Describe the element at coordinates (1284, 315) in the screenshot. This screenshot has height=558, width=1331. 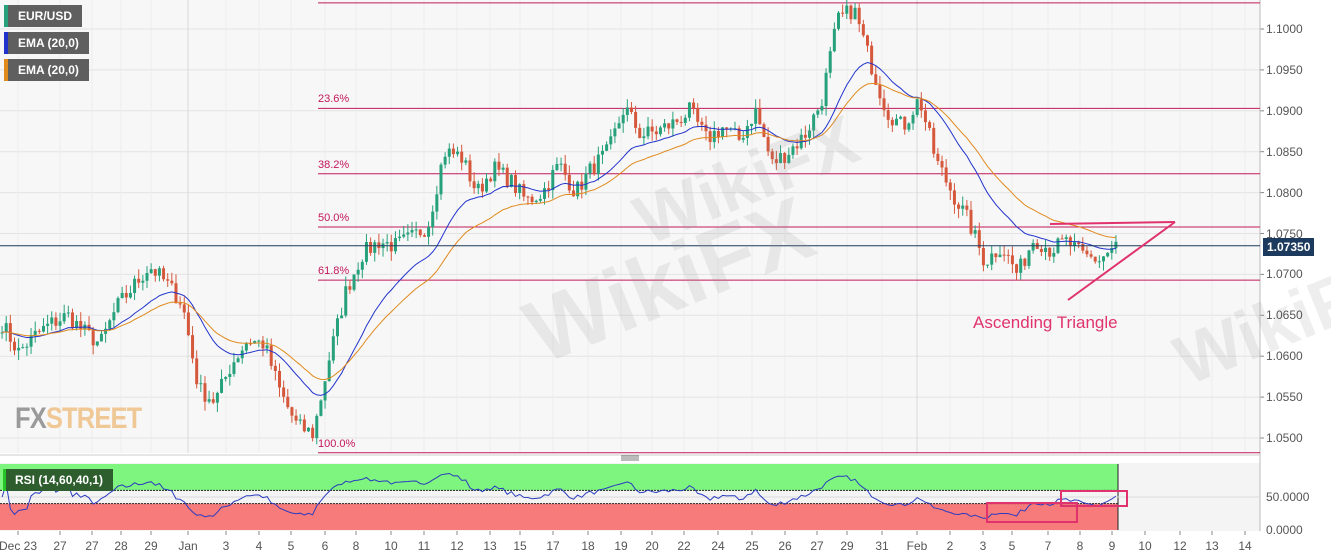
I see `y-tick-label: 1.0650` at that location.